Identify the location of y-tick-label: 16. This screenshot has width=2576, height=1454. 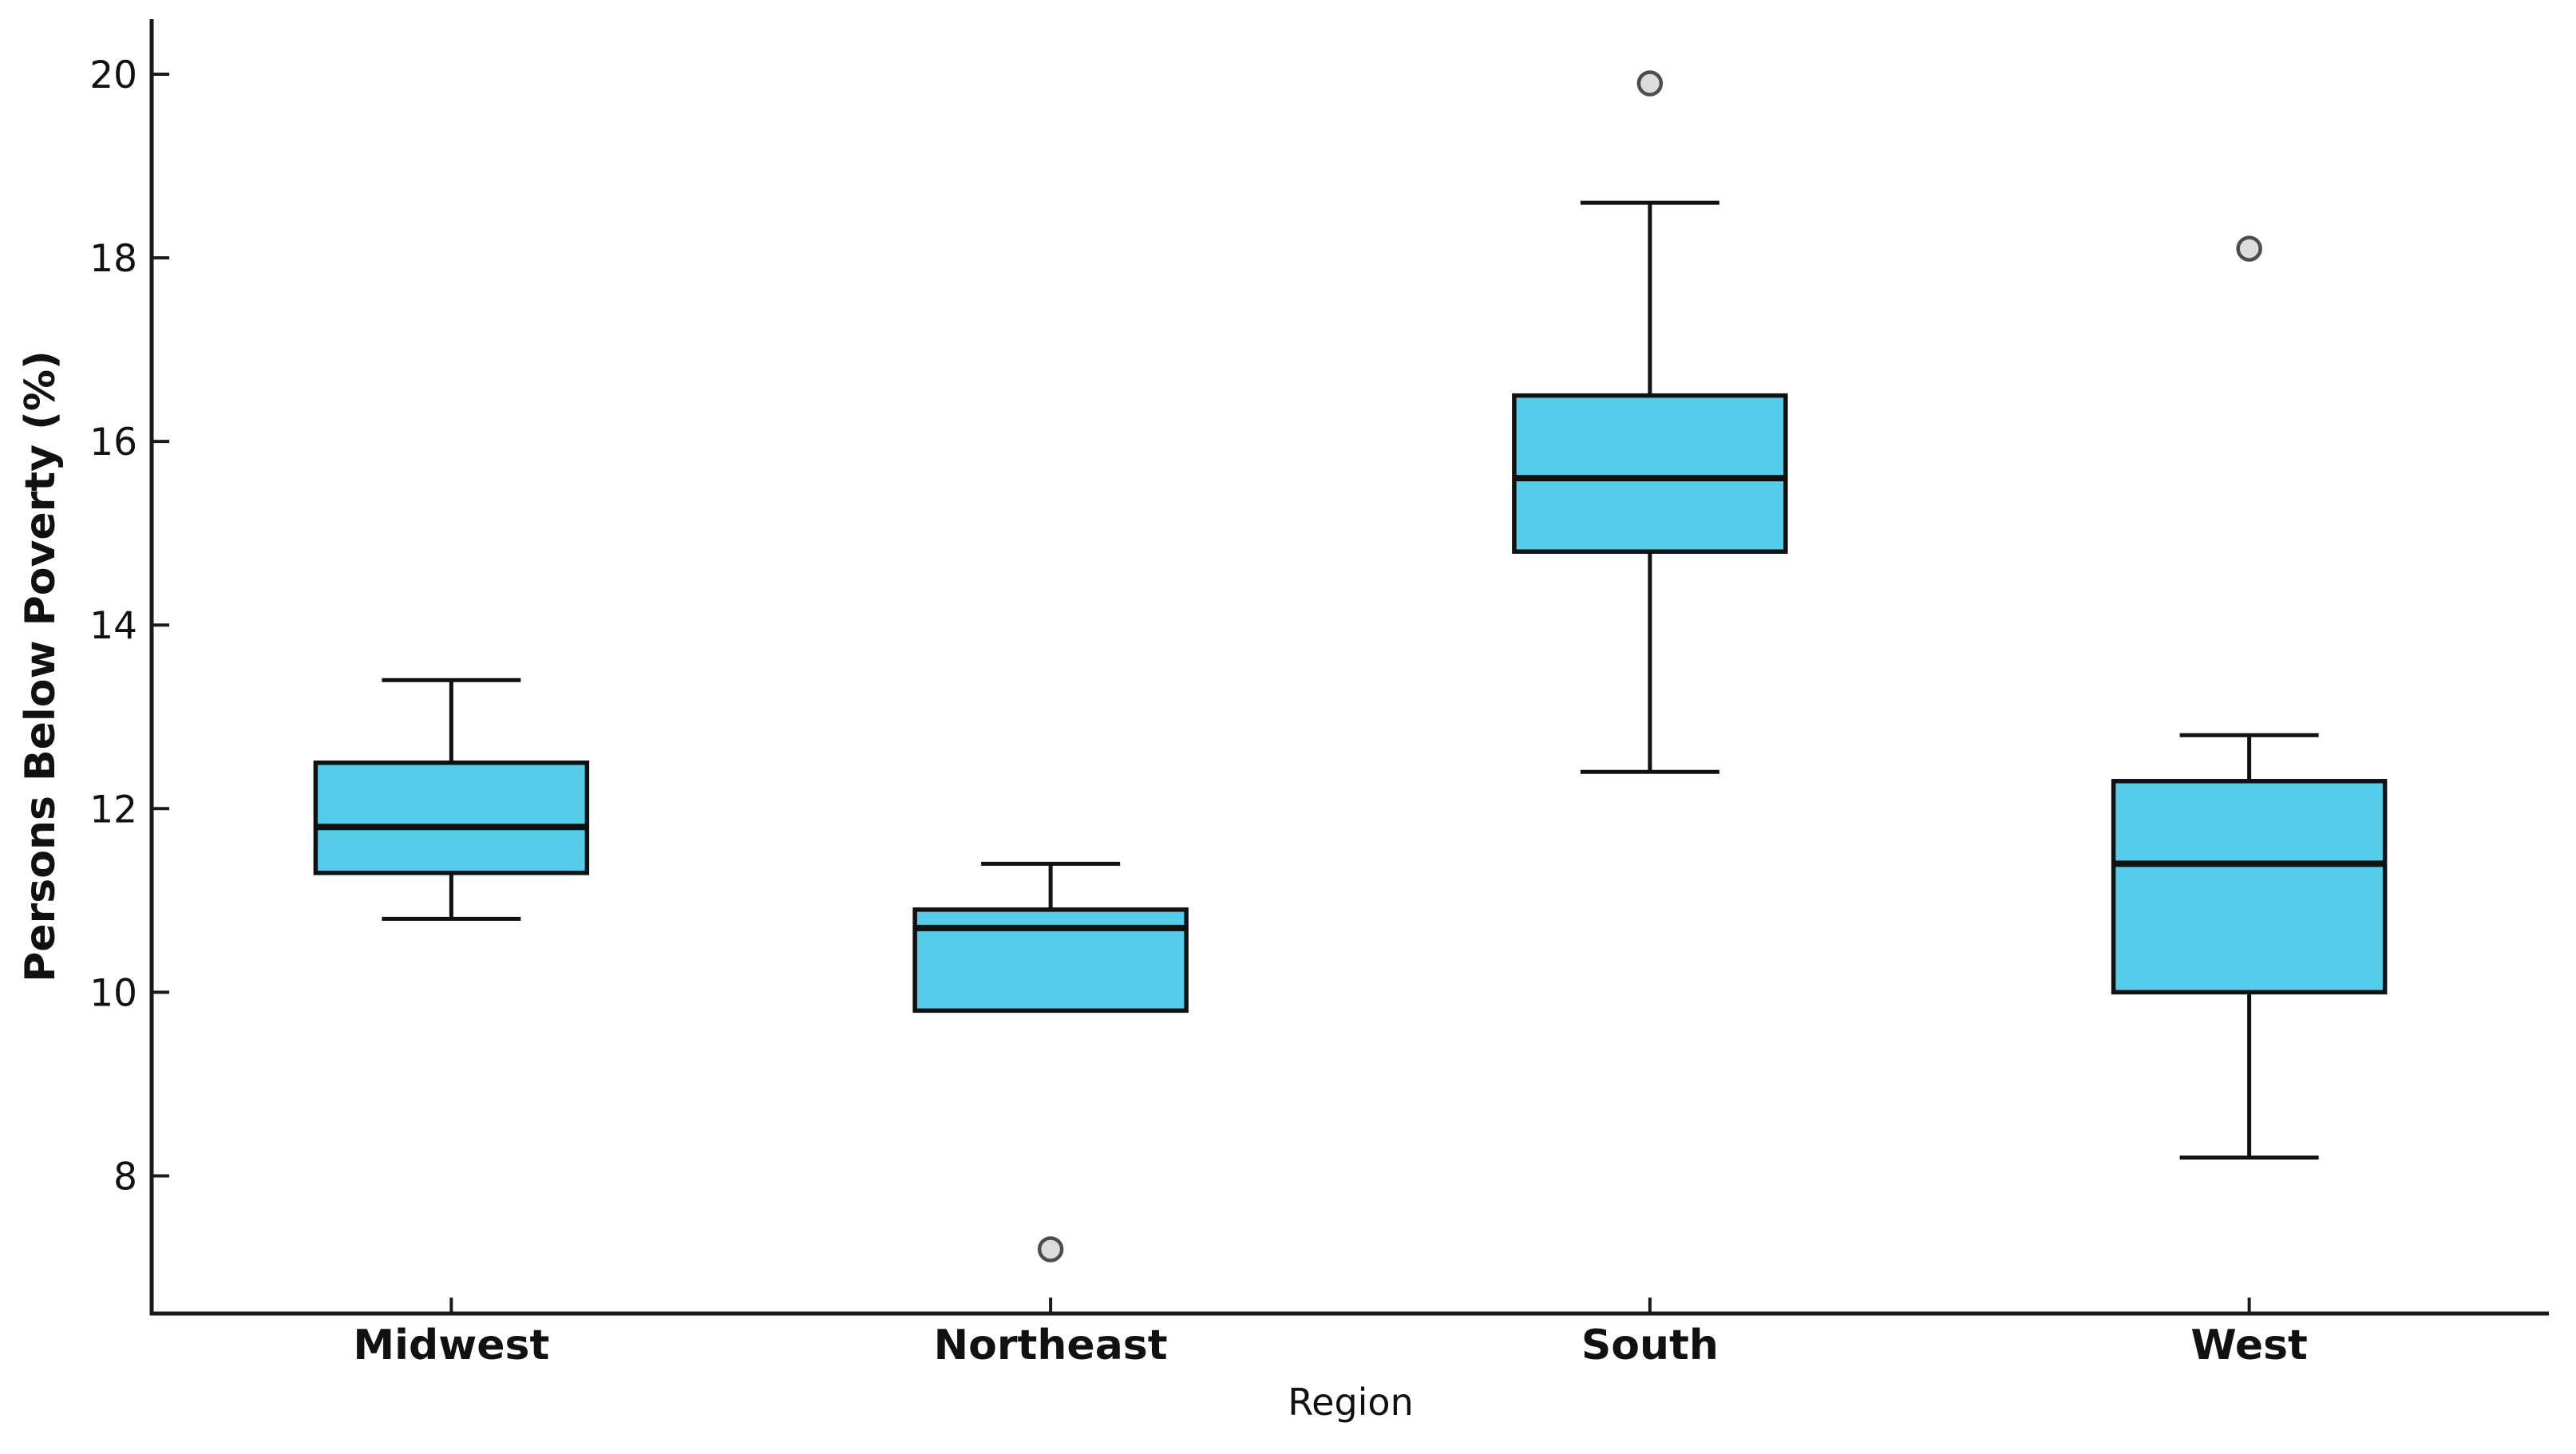
(113, 442).